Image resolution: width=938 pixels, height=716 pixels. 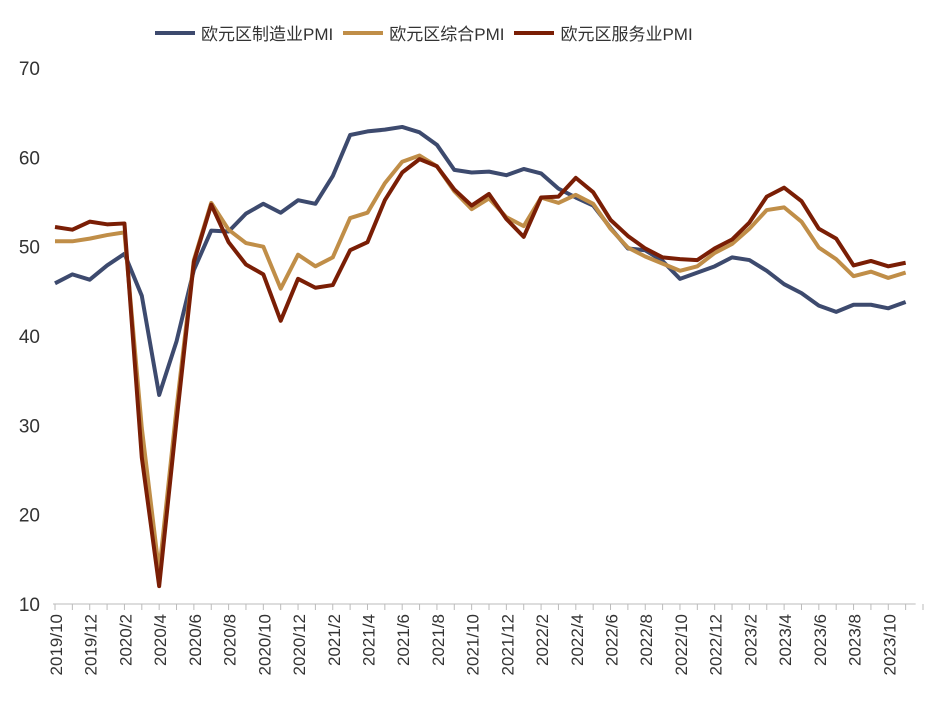 I want to click on x-tick-label: 2023/8, so click(x=855, y=640).